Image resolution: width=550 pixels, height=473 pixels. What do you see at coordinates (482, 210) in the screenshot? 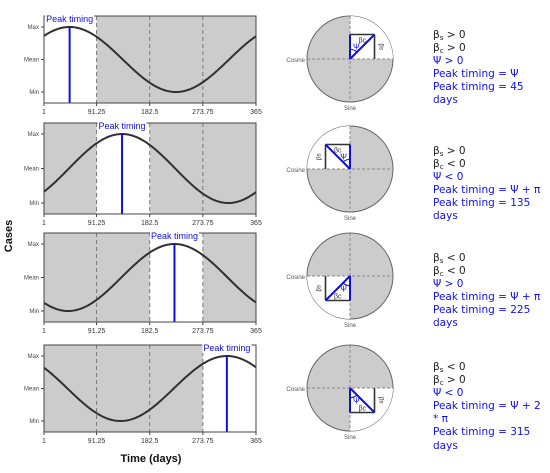
I see `peak-result: Peak timing = 135 days` at bounding box center [482, 210].